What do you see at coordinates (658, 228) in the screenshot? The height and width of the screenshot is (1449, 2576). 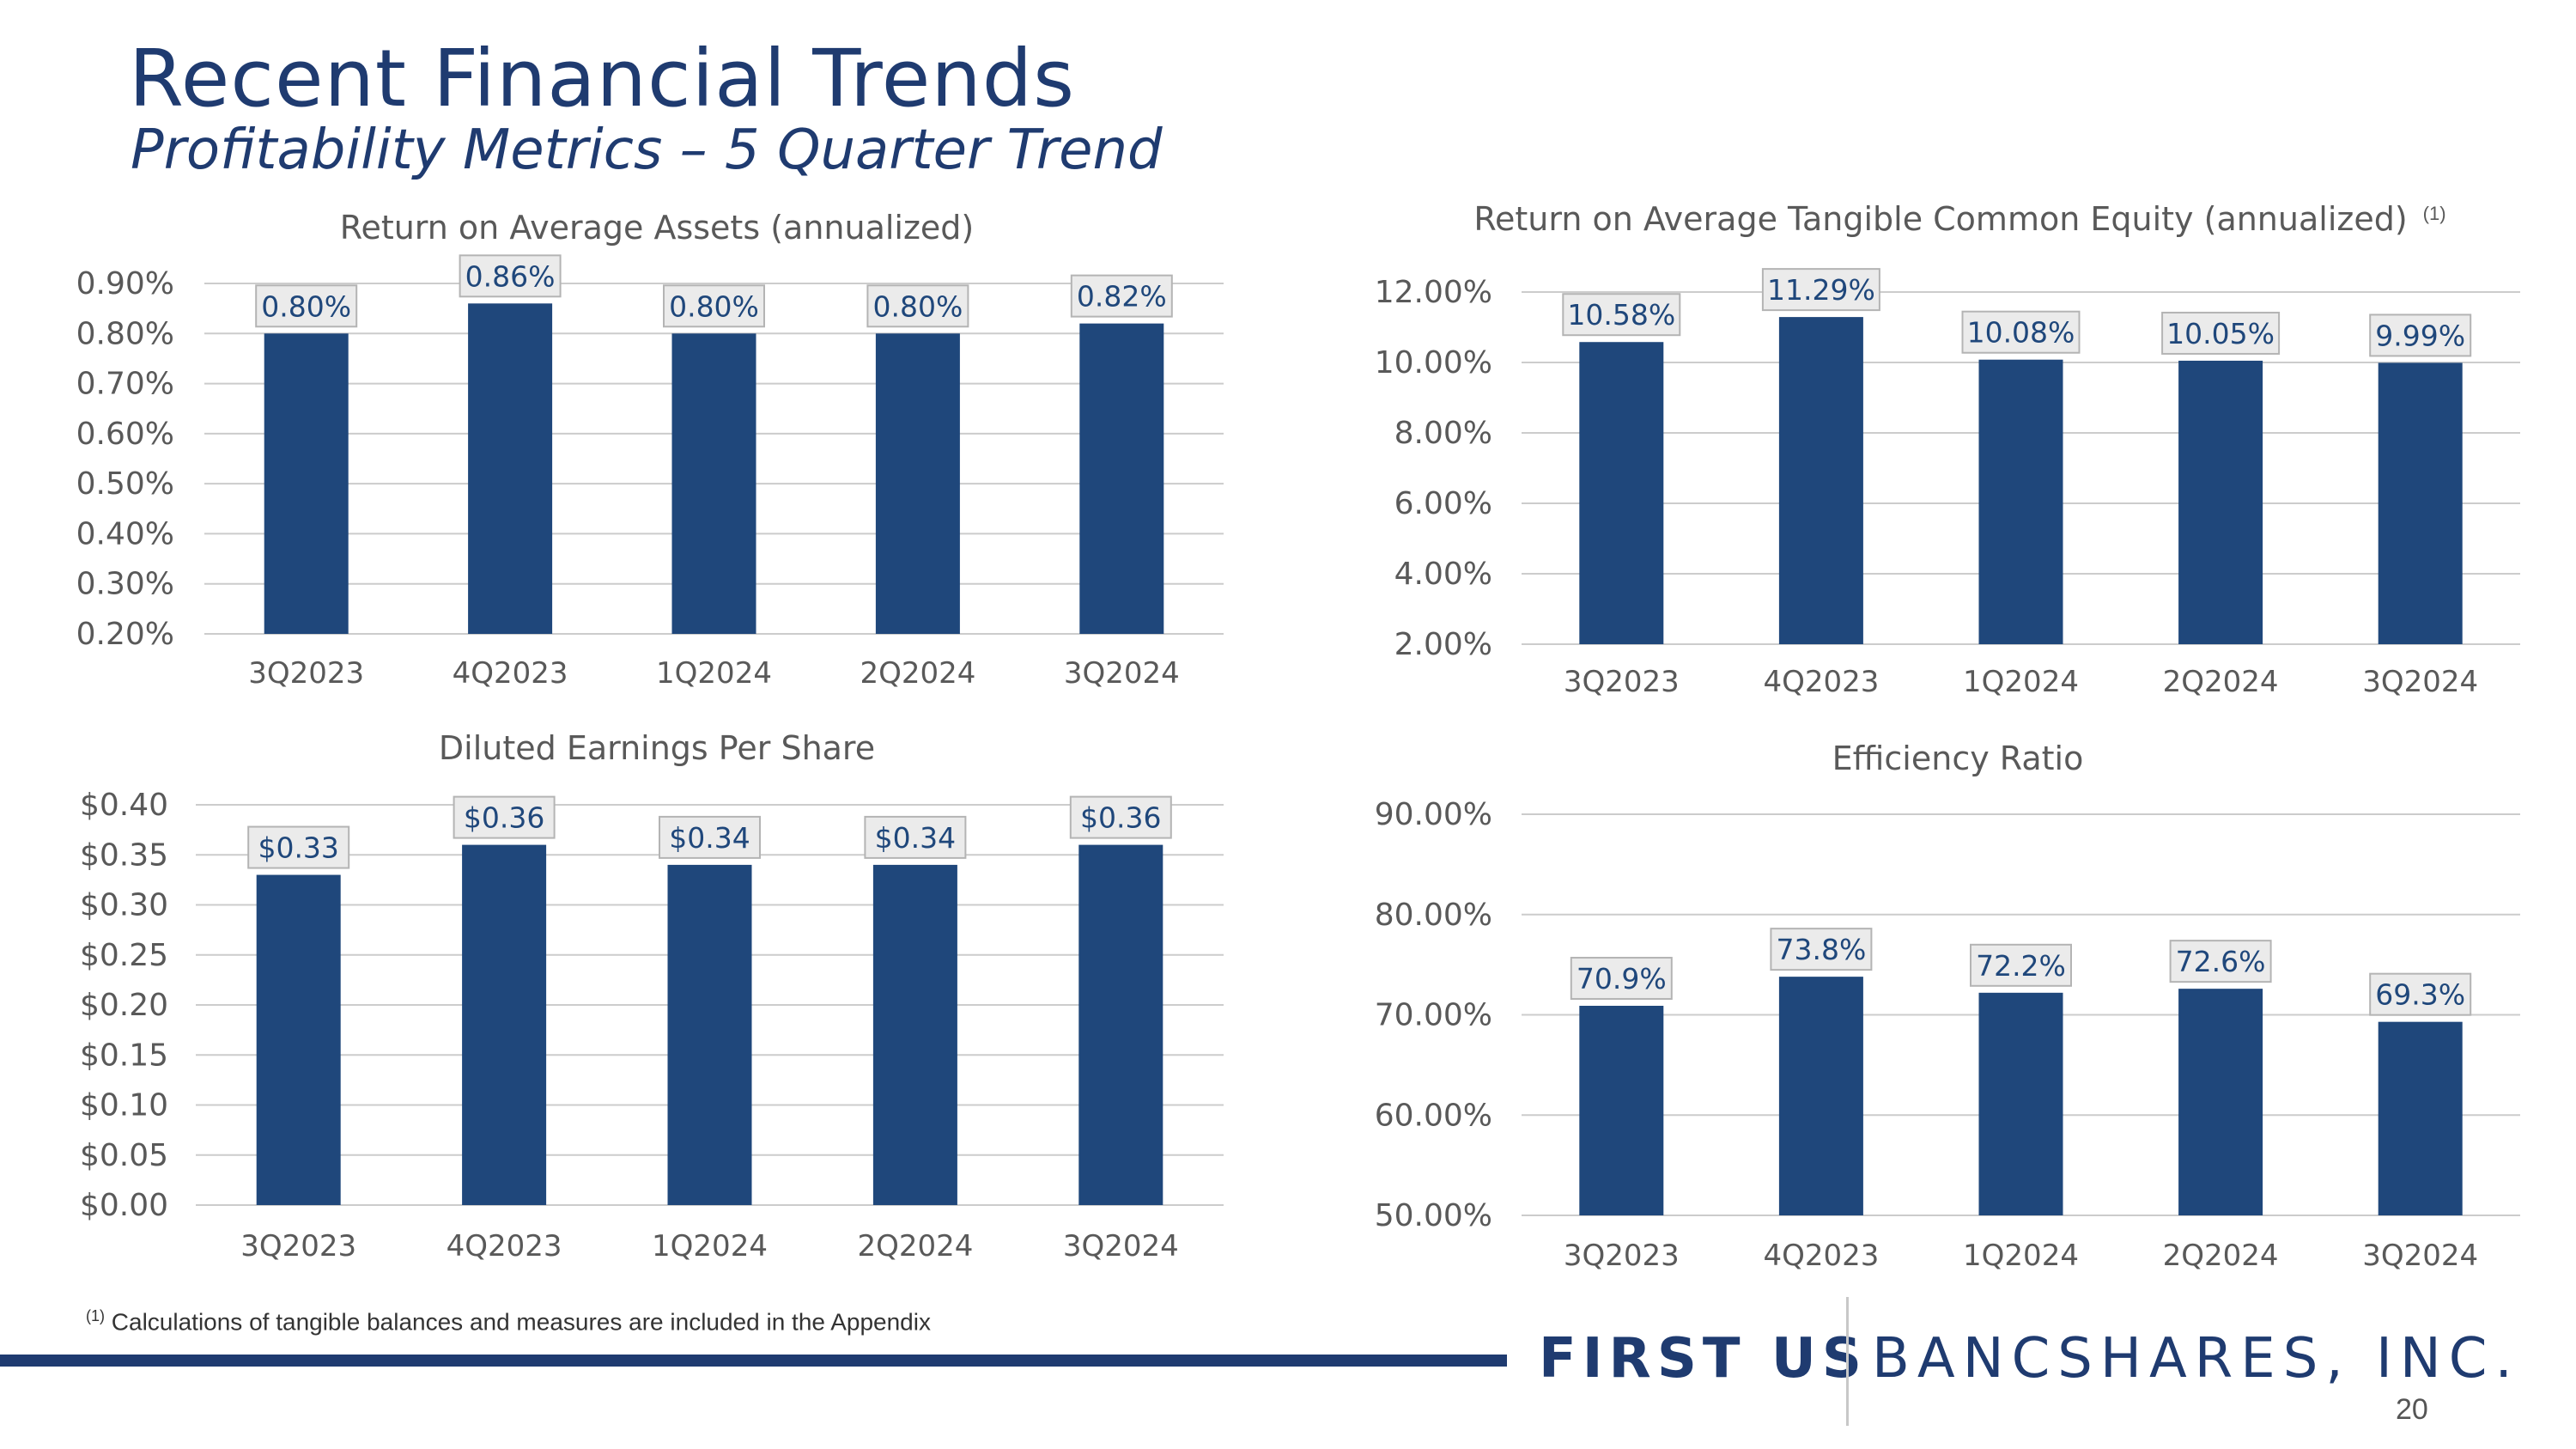 I see `chart-title: Return on Average Assets (annualized)` at bounding box center [658, 228].